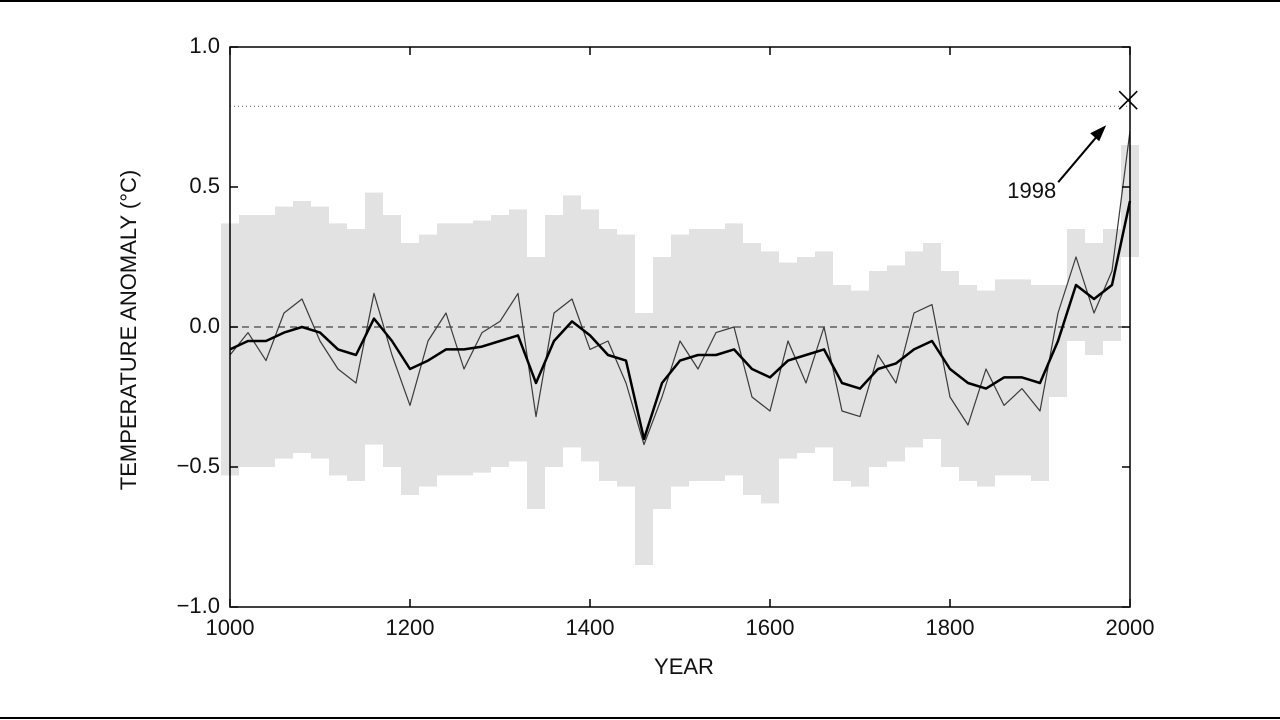  I want to click on y-tick-label: 0.5, so click(204, 185).